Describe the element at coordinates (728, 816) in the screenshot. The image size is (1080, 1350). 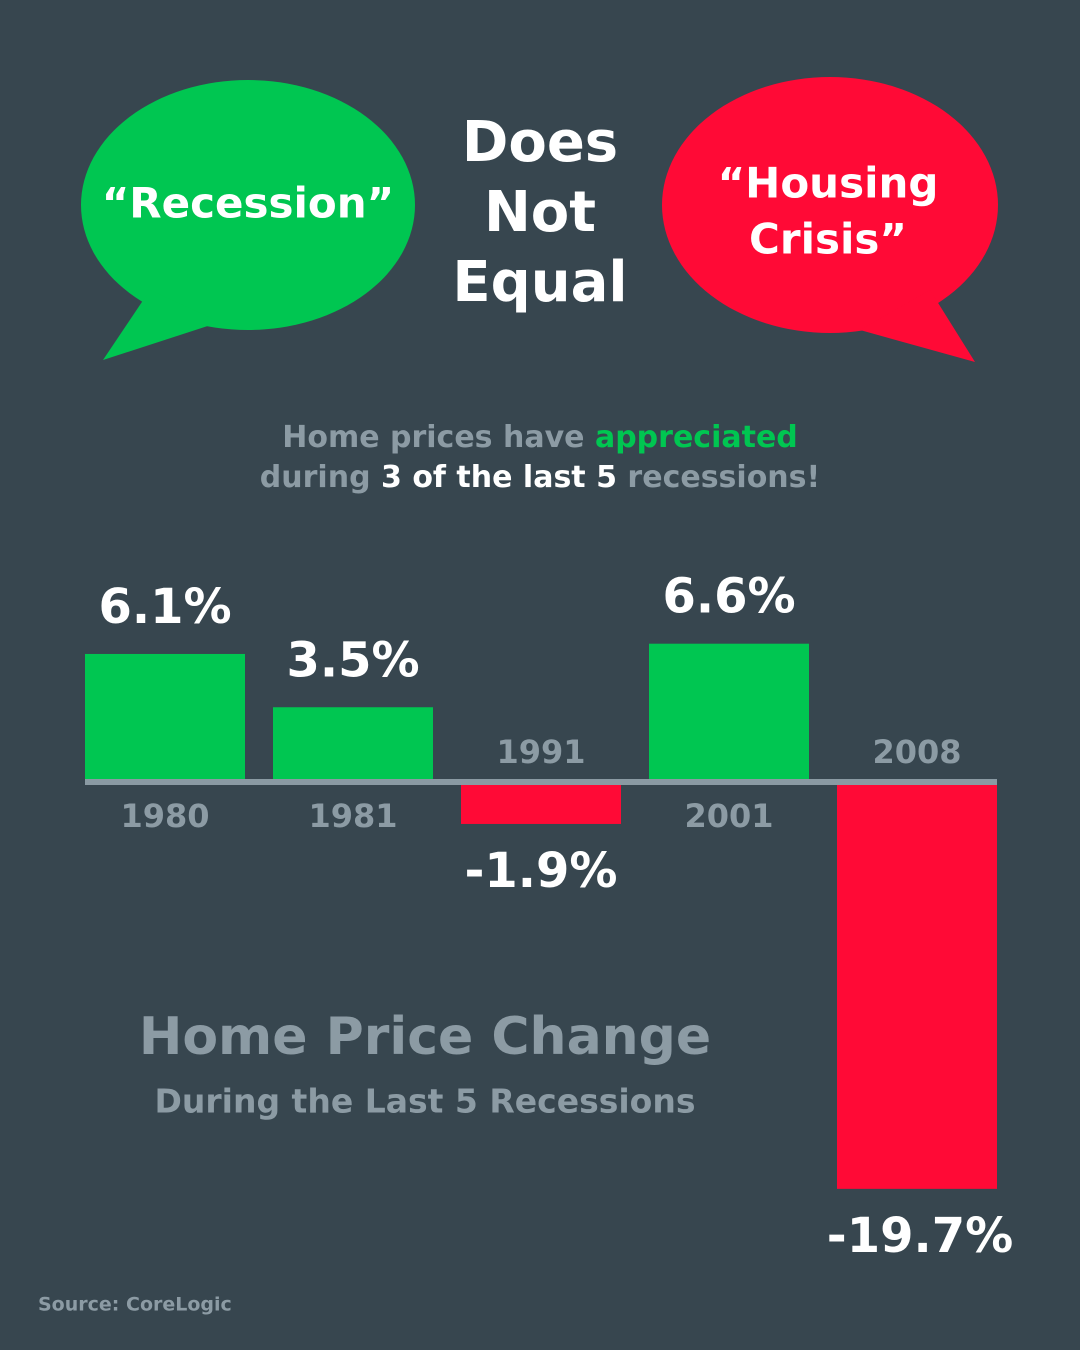
I see `category-label: 2001` at that location.